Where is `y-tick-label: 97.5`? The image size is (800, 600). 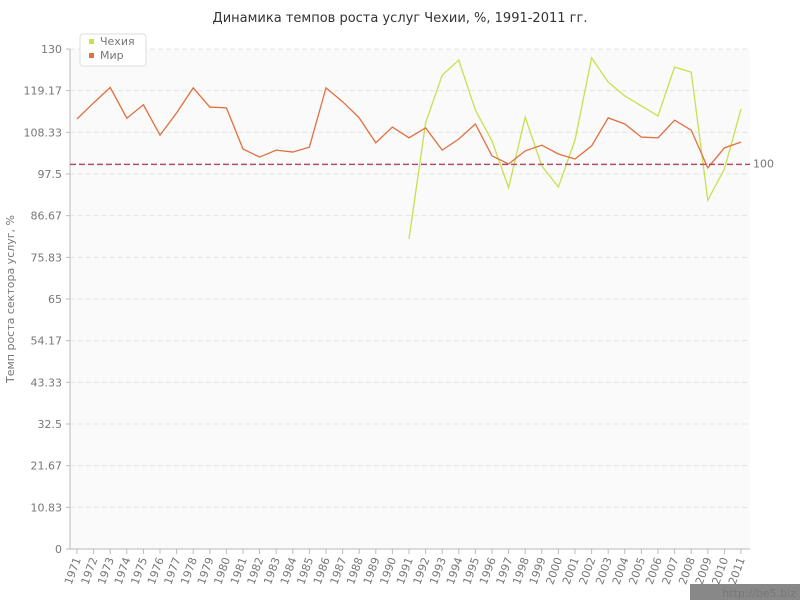
y-tick-label: 97.5 is located at coordinates (50, 174).